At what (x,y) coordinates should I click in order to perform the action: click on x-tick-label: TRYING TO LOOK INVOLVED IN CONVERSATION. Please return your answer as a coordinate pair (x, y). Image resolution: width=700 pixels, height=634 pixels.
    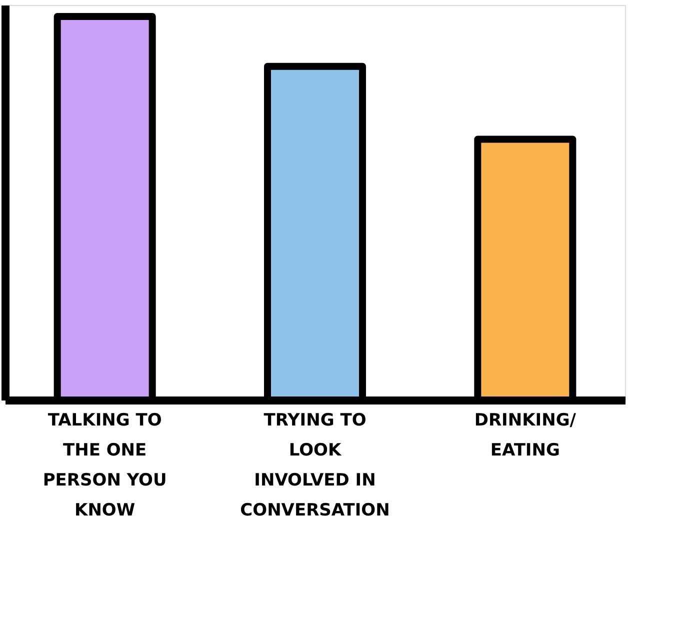
    Looking at the image, I should click on (315, 465).